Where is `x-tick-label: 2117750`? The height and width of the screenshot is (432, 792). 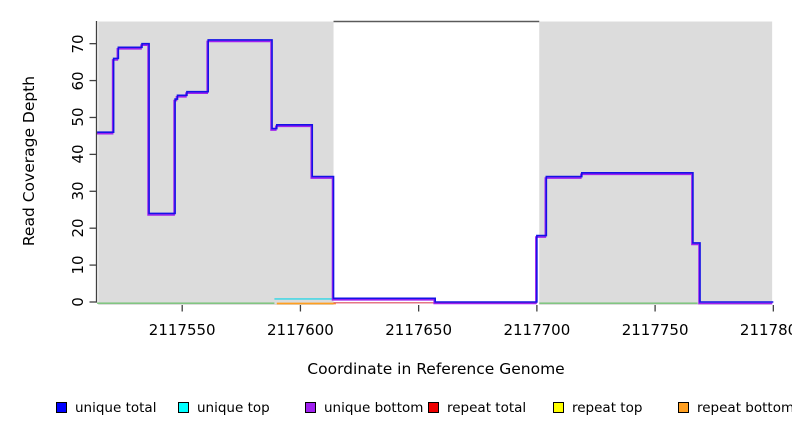 x-tick-label: 2117750 is located at coordinates (655, 330).